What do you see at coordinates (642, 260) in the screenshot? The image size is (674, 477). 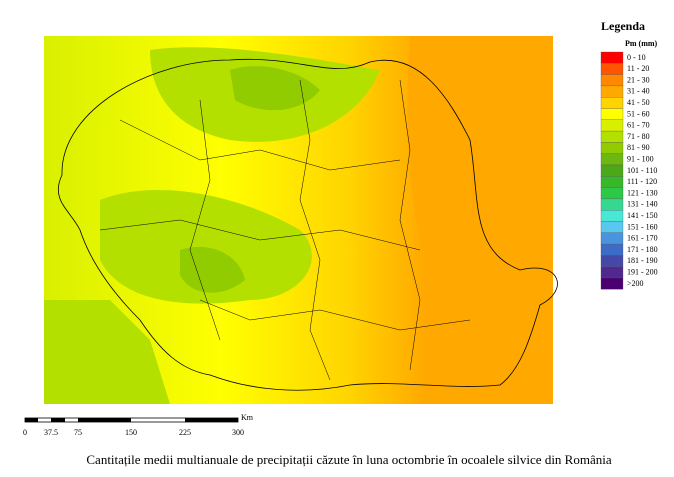 I see `legend-label: 181 - 190` at bounding box center [642, 260].